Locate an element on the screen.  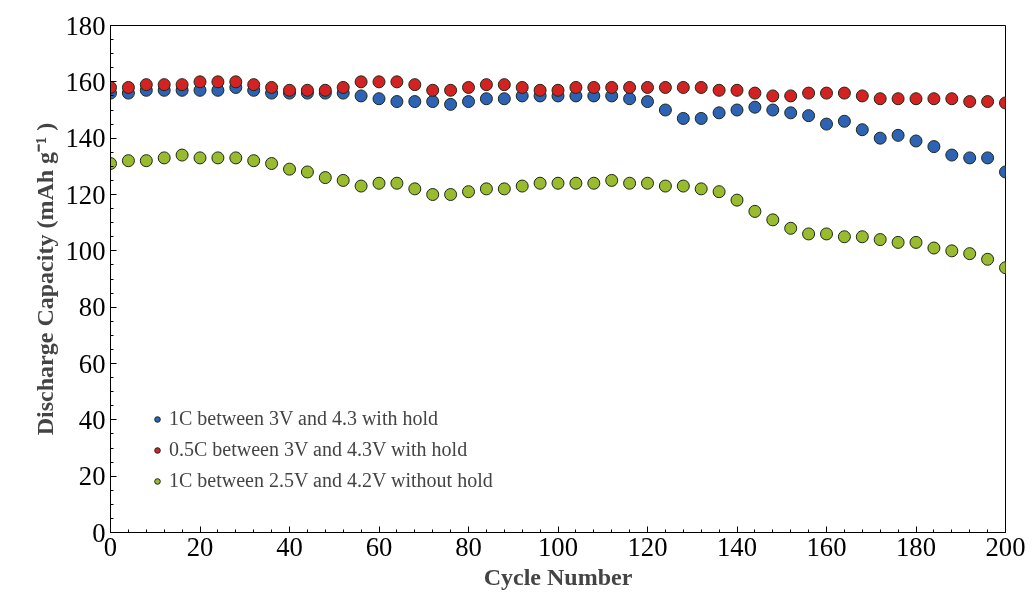
legend-label: 1C between 2.5V and 4.2V without hold is located at coordinates (331, 480).